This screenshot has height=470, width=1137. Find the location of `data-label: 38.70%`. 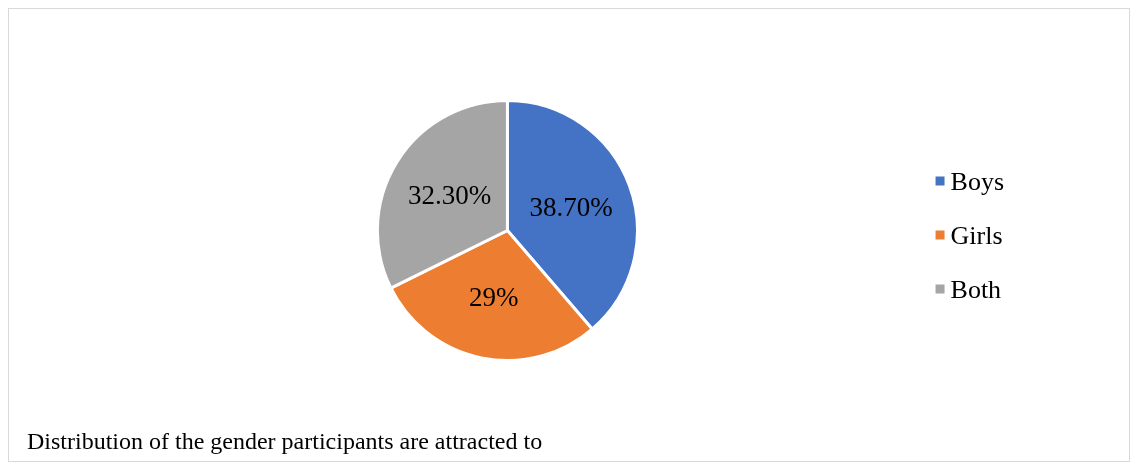

data-label: 38.70% is located at coordinates (571, 206).